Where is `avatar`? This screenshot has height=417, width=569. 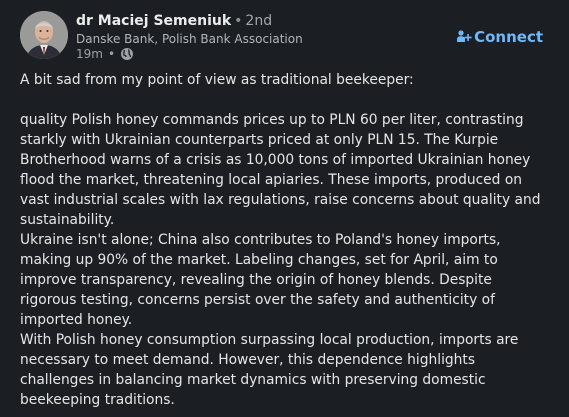
avatar is located at coordinates (44, 35).